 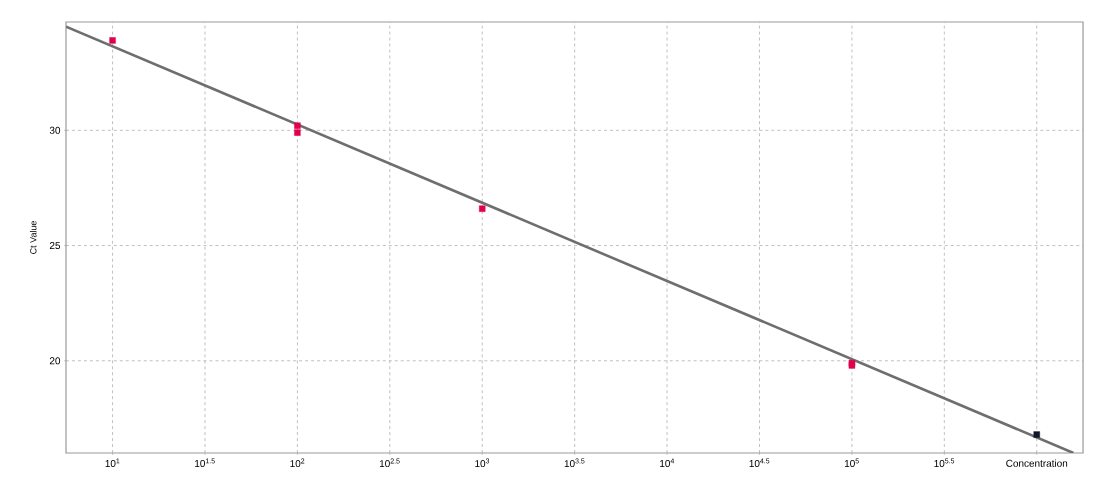 What do you see at coordinates (55, 246) in the screenshot?
I see `y-tick-label: 25` at bounding box center [55, 246].